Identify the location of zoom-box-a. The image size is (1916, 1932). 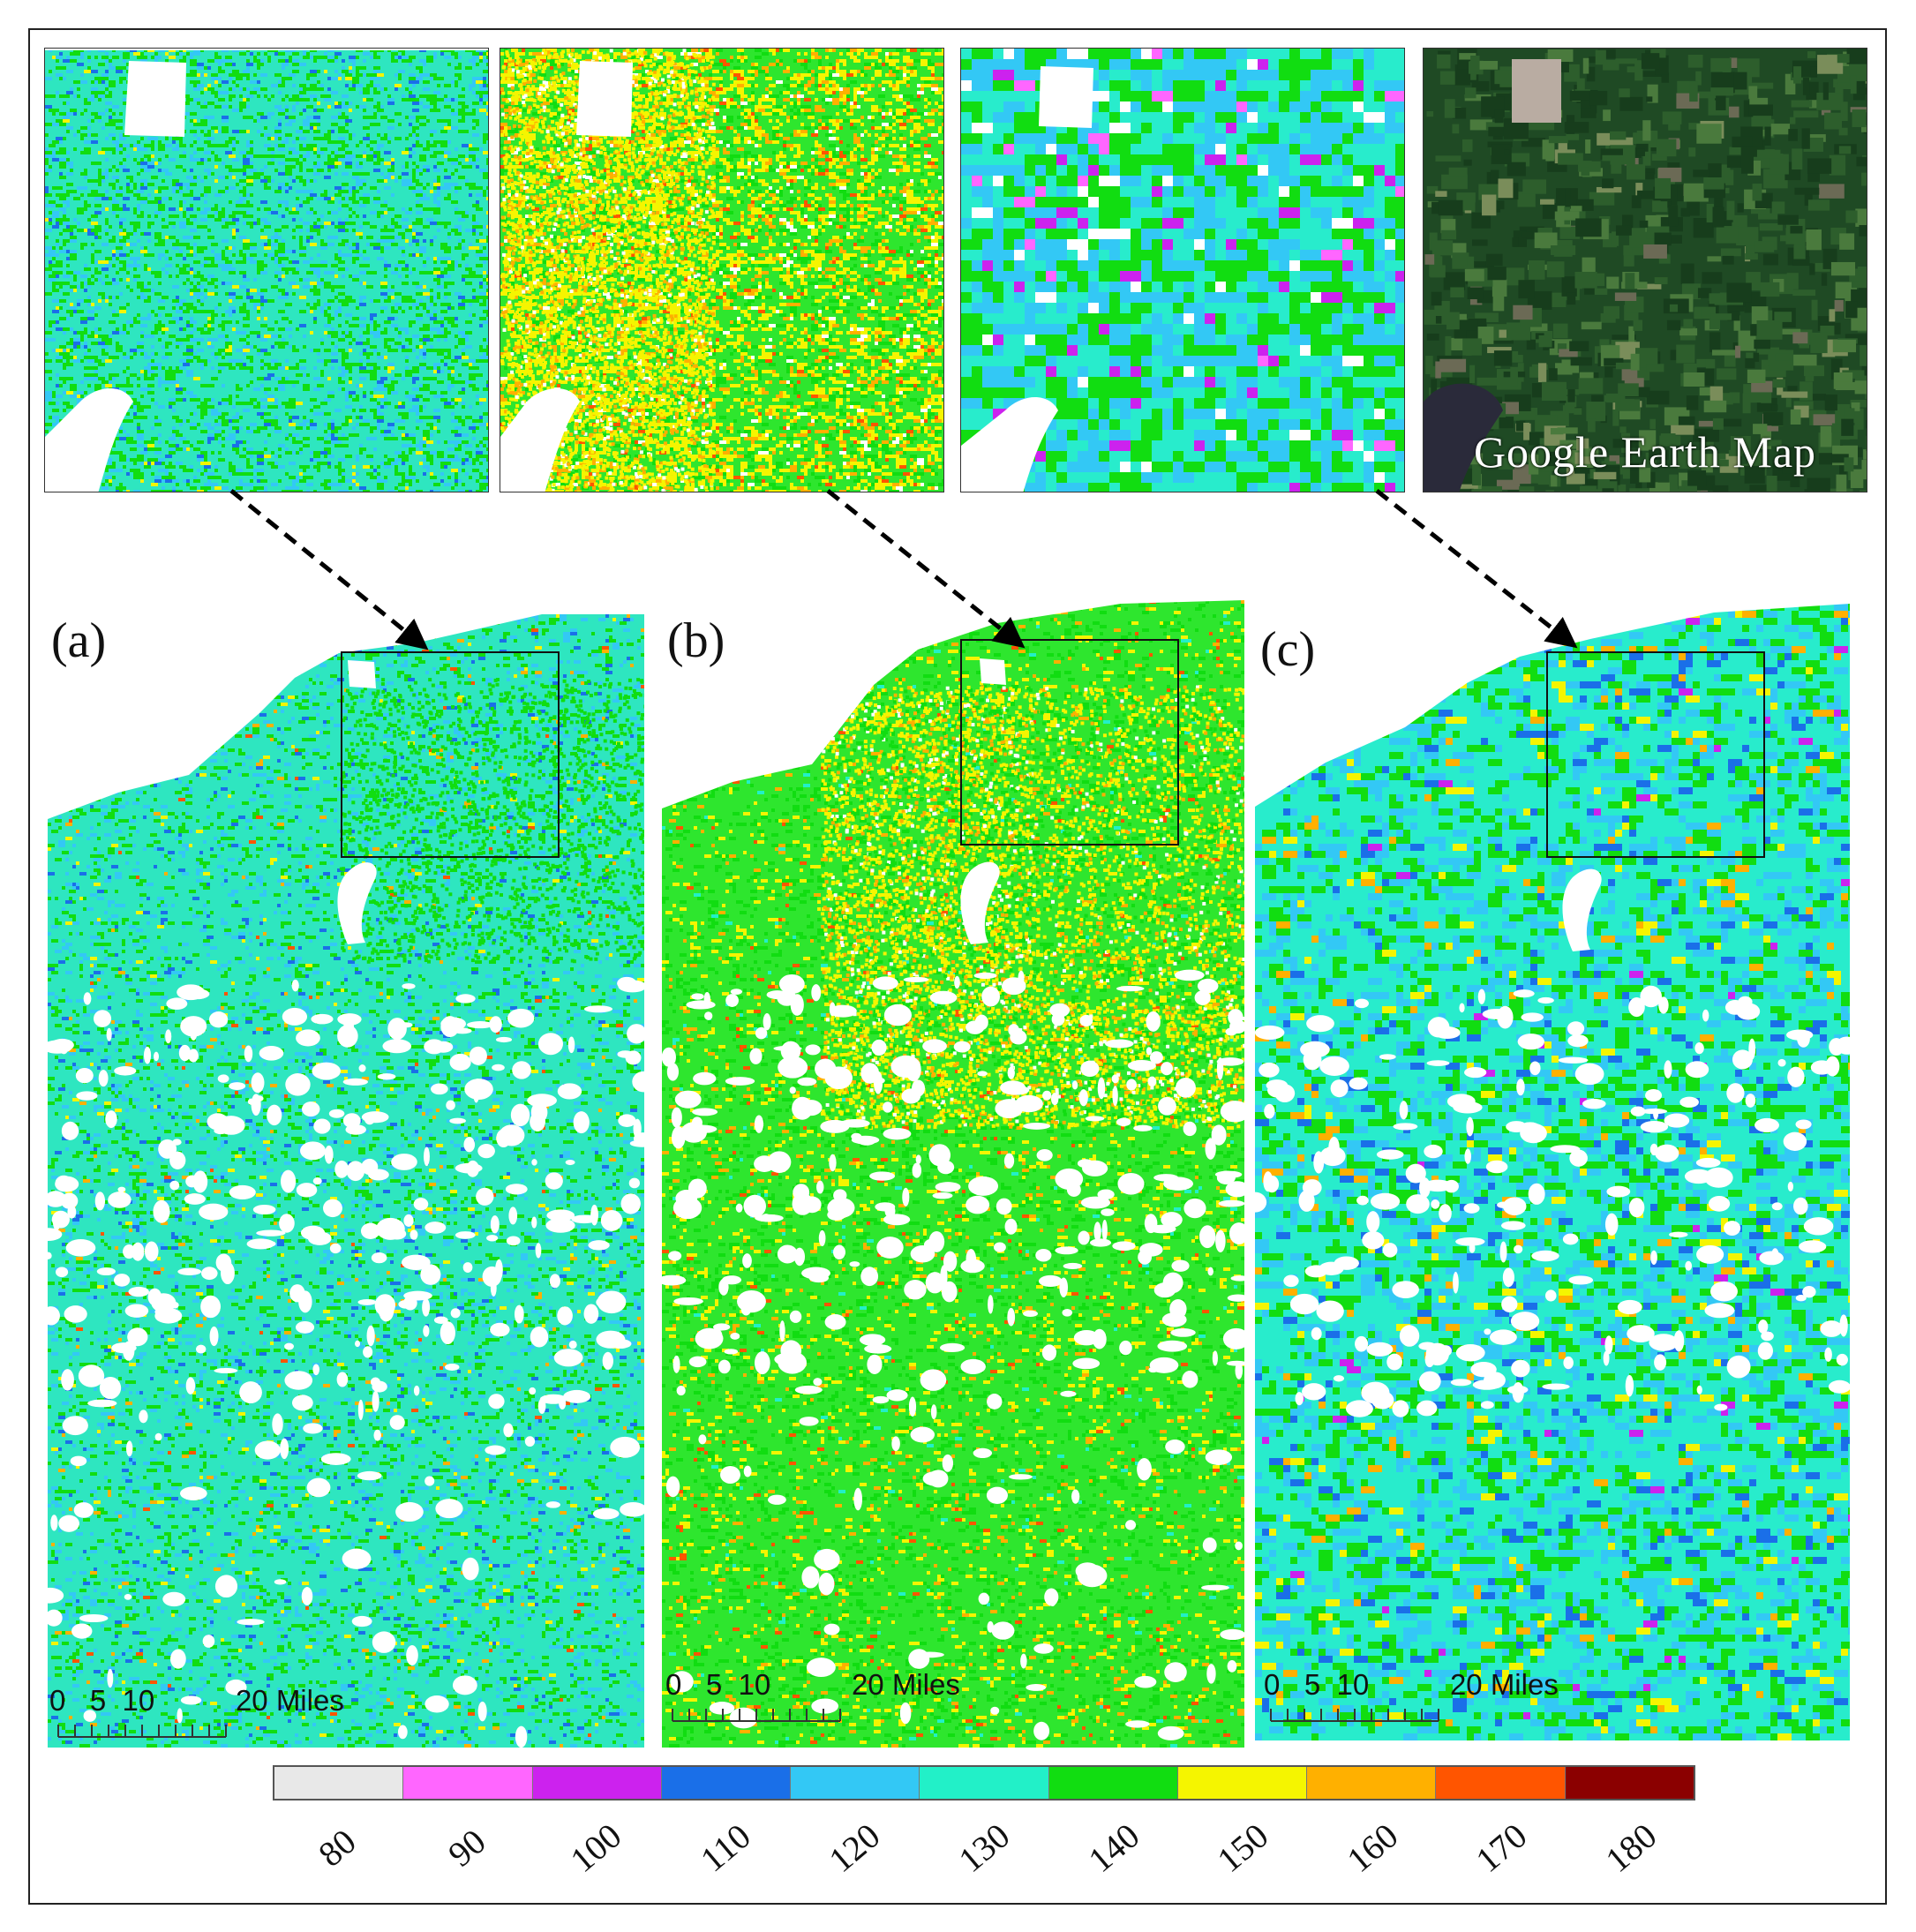
(450, 754).